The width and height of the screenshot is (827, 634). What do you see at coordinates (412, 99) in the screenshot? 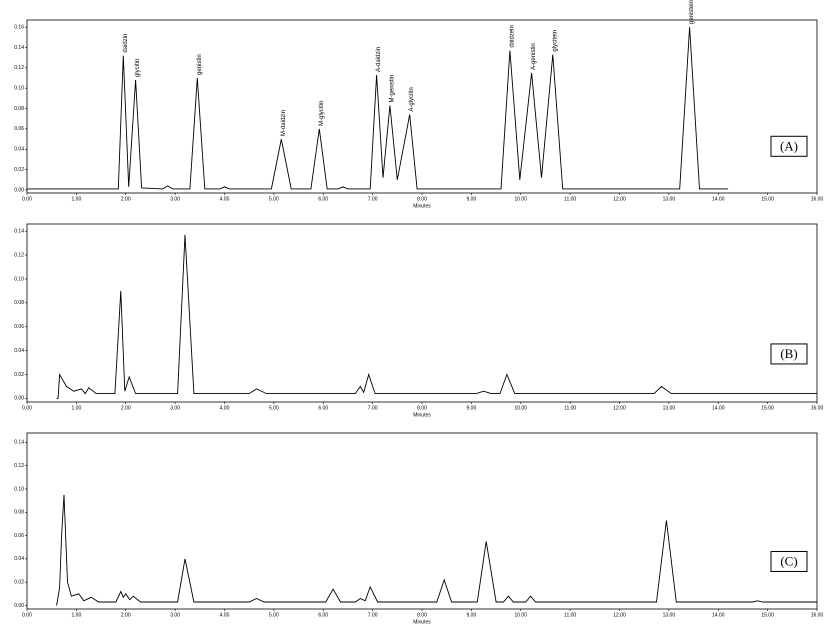
I see `peak-label: A-glycitin` at bounding box center [412, 99].